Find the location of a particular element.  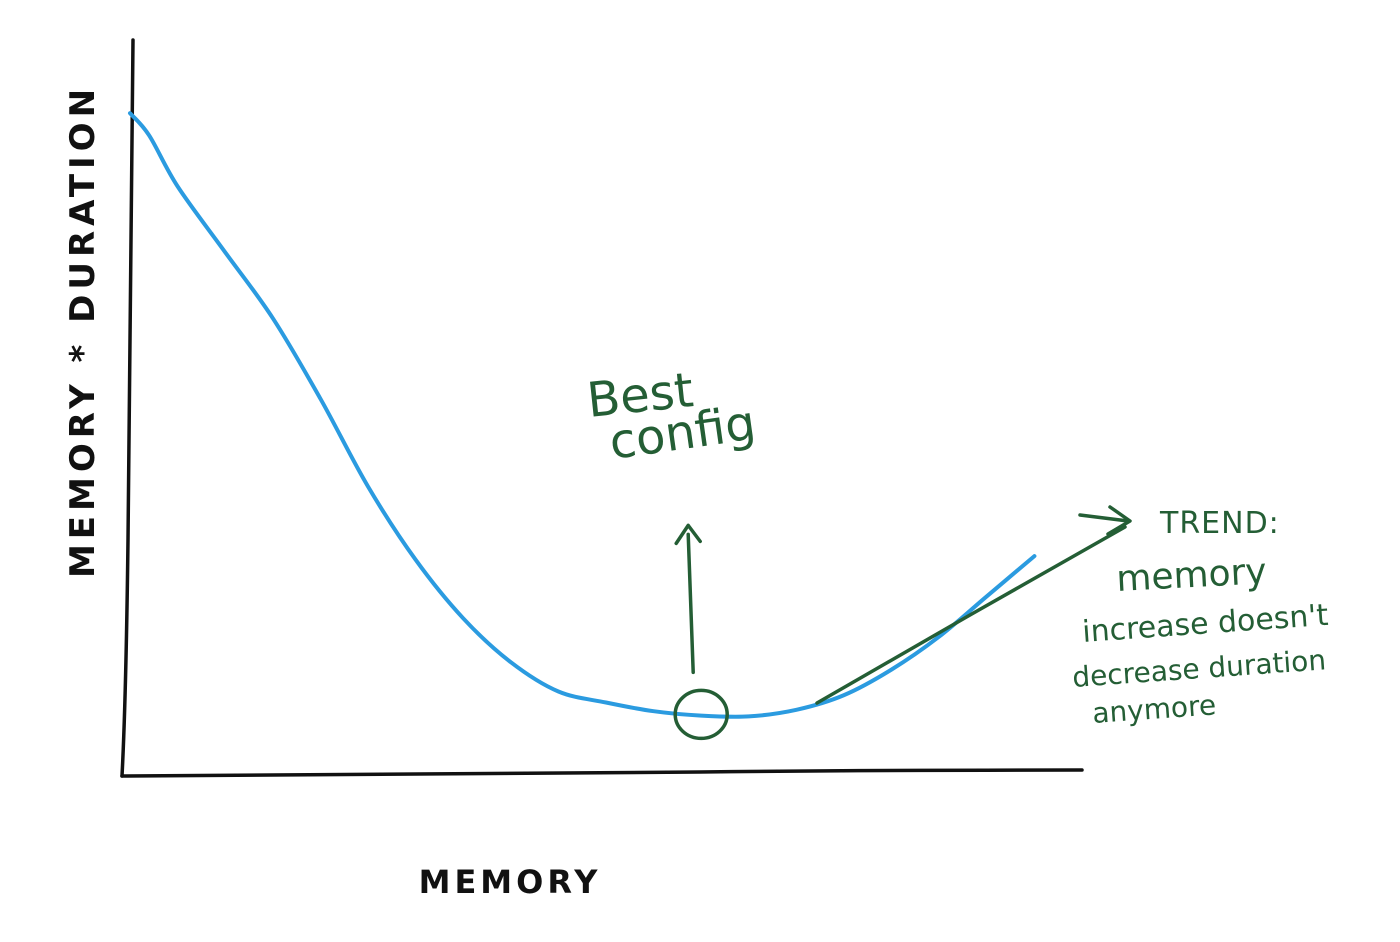

trend-label-line-2: memory is located at coordinates (1191, 575).